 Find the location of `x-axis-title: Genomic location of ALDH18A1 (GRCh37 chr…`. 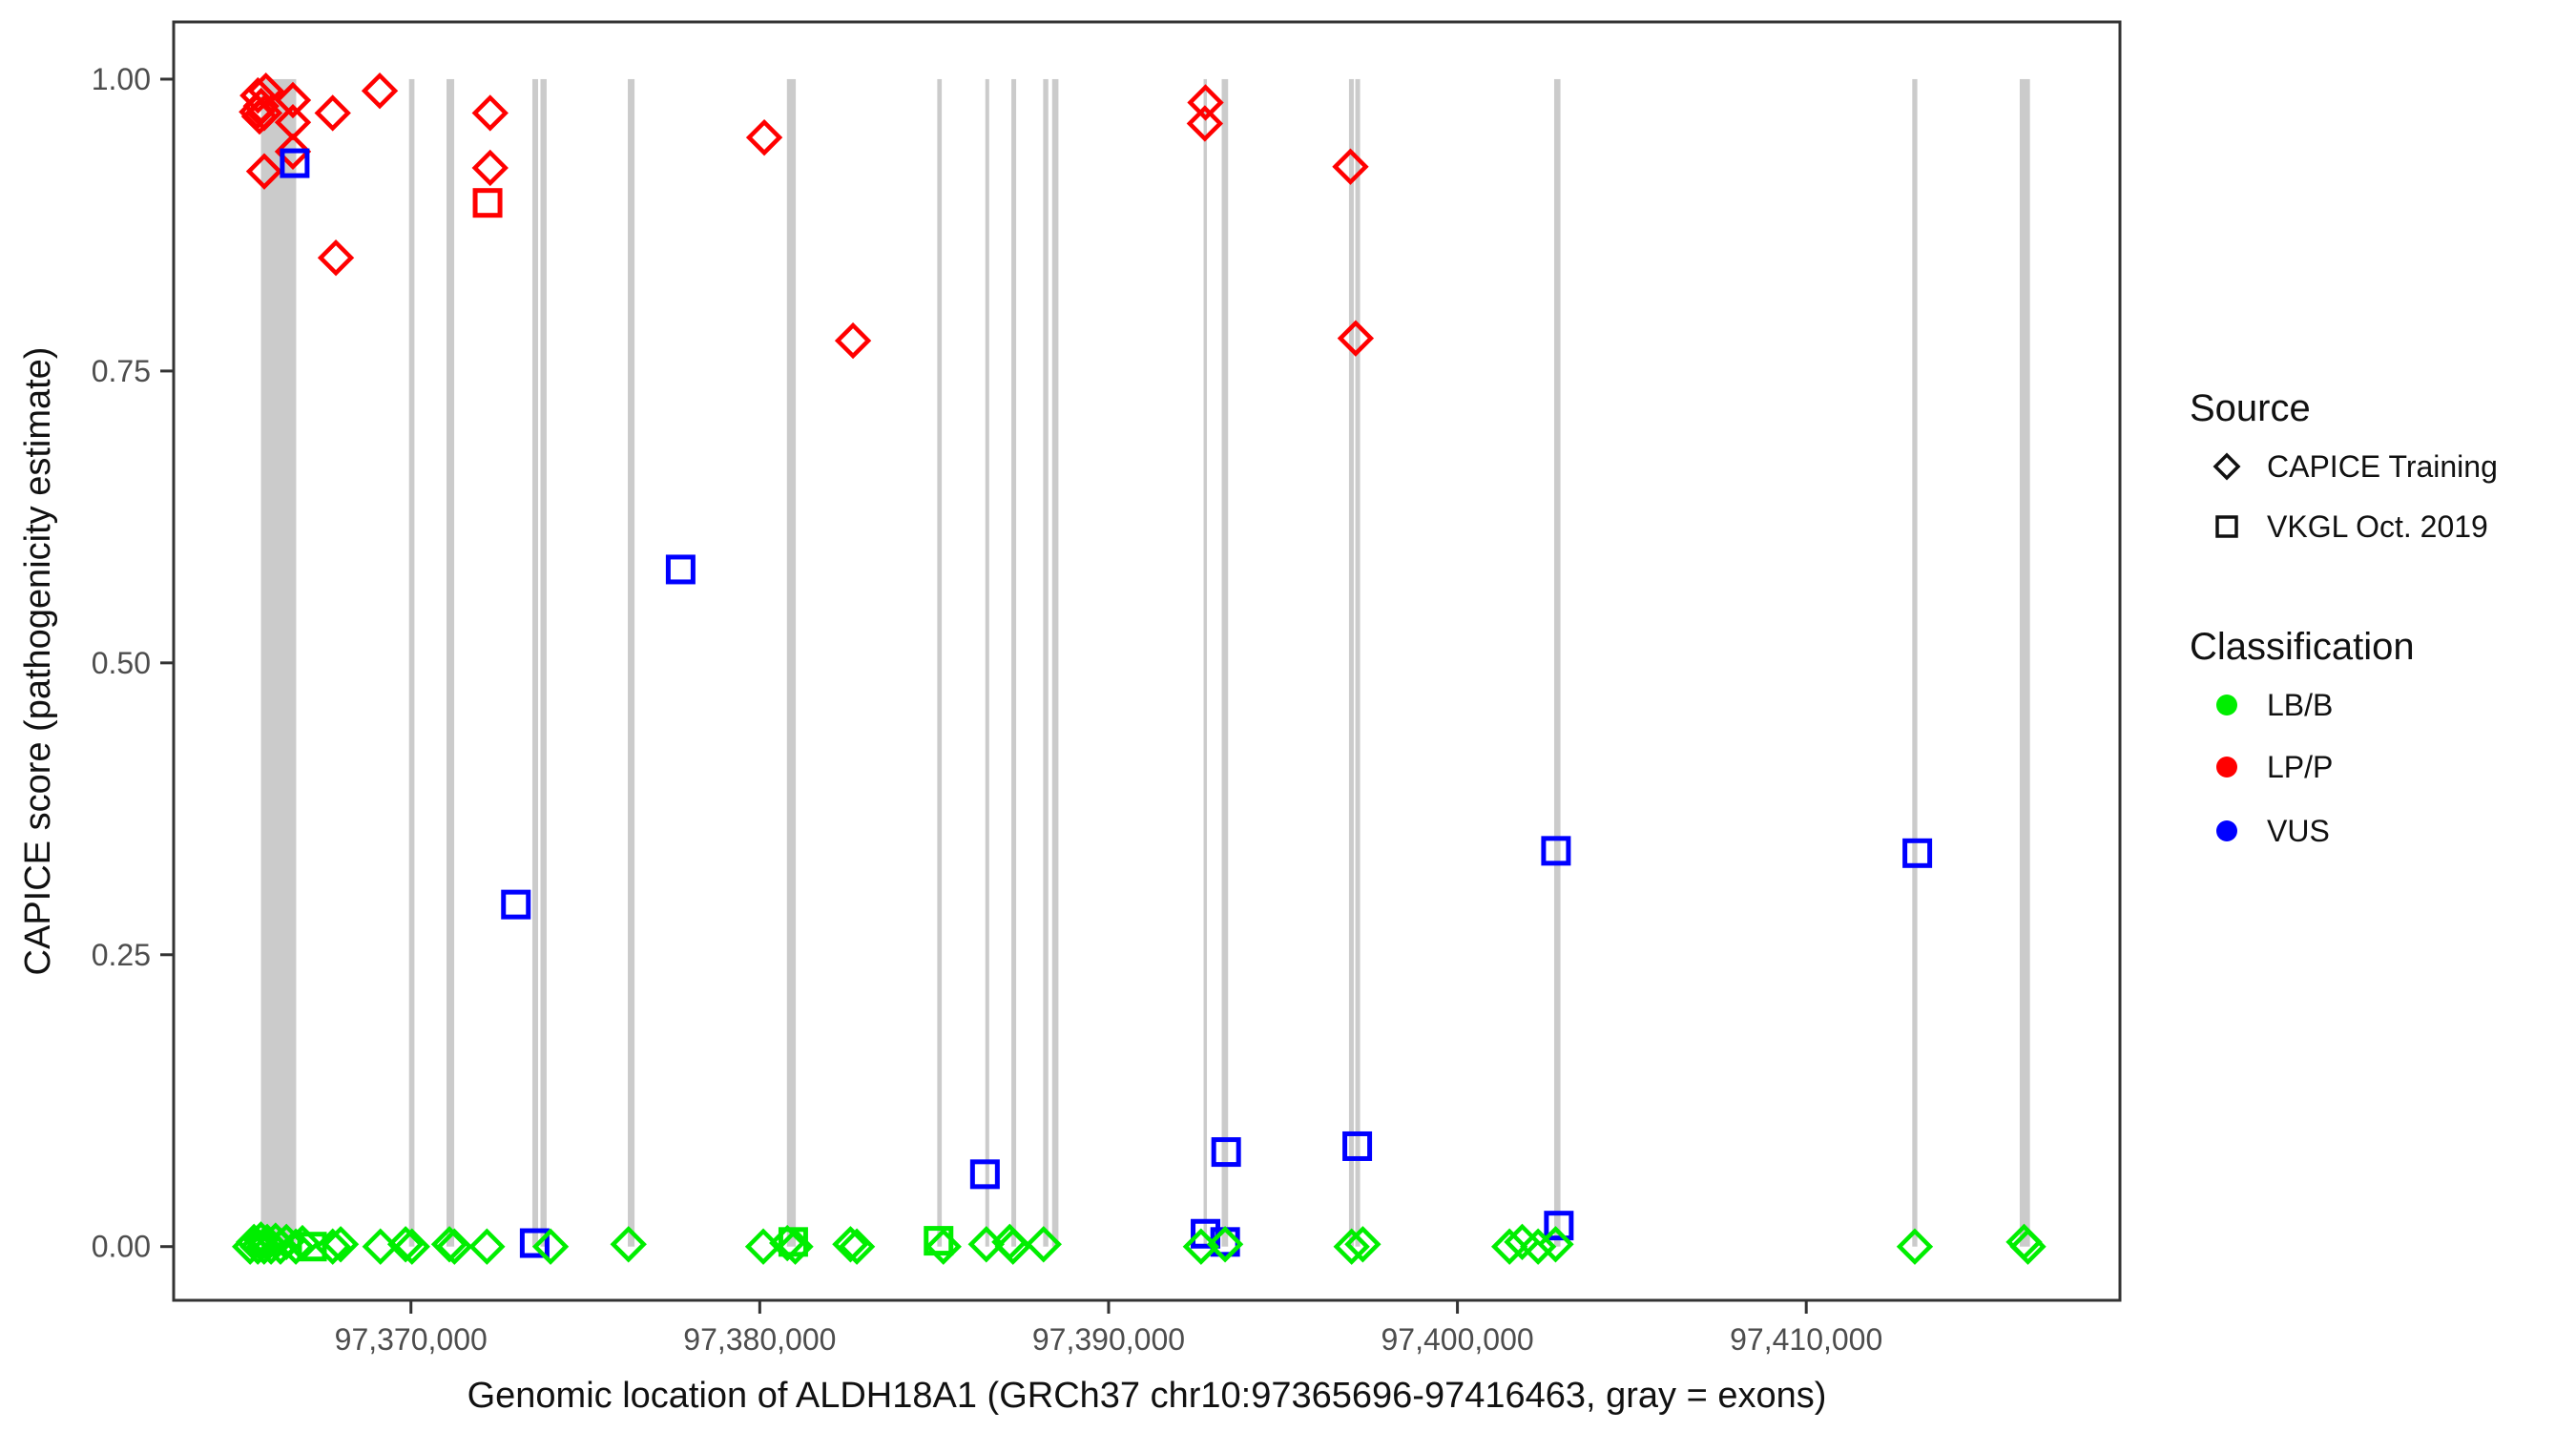

x-axis-title: Genomic location of ALDH18A1 (GRCh37 chr… is located at coordinates (1147, 1396).